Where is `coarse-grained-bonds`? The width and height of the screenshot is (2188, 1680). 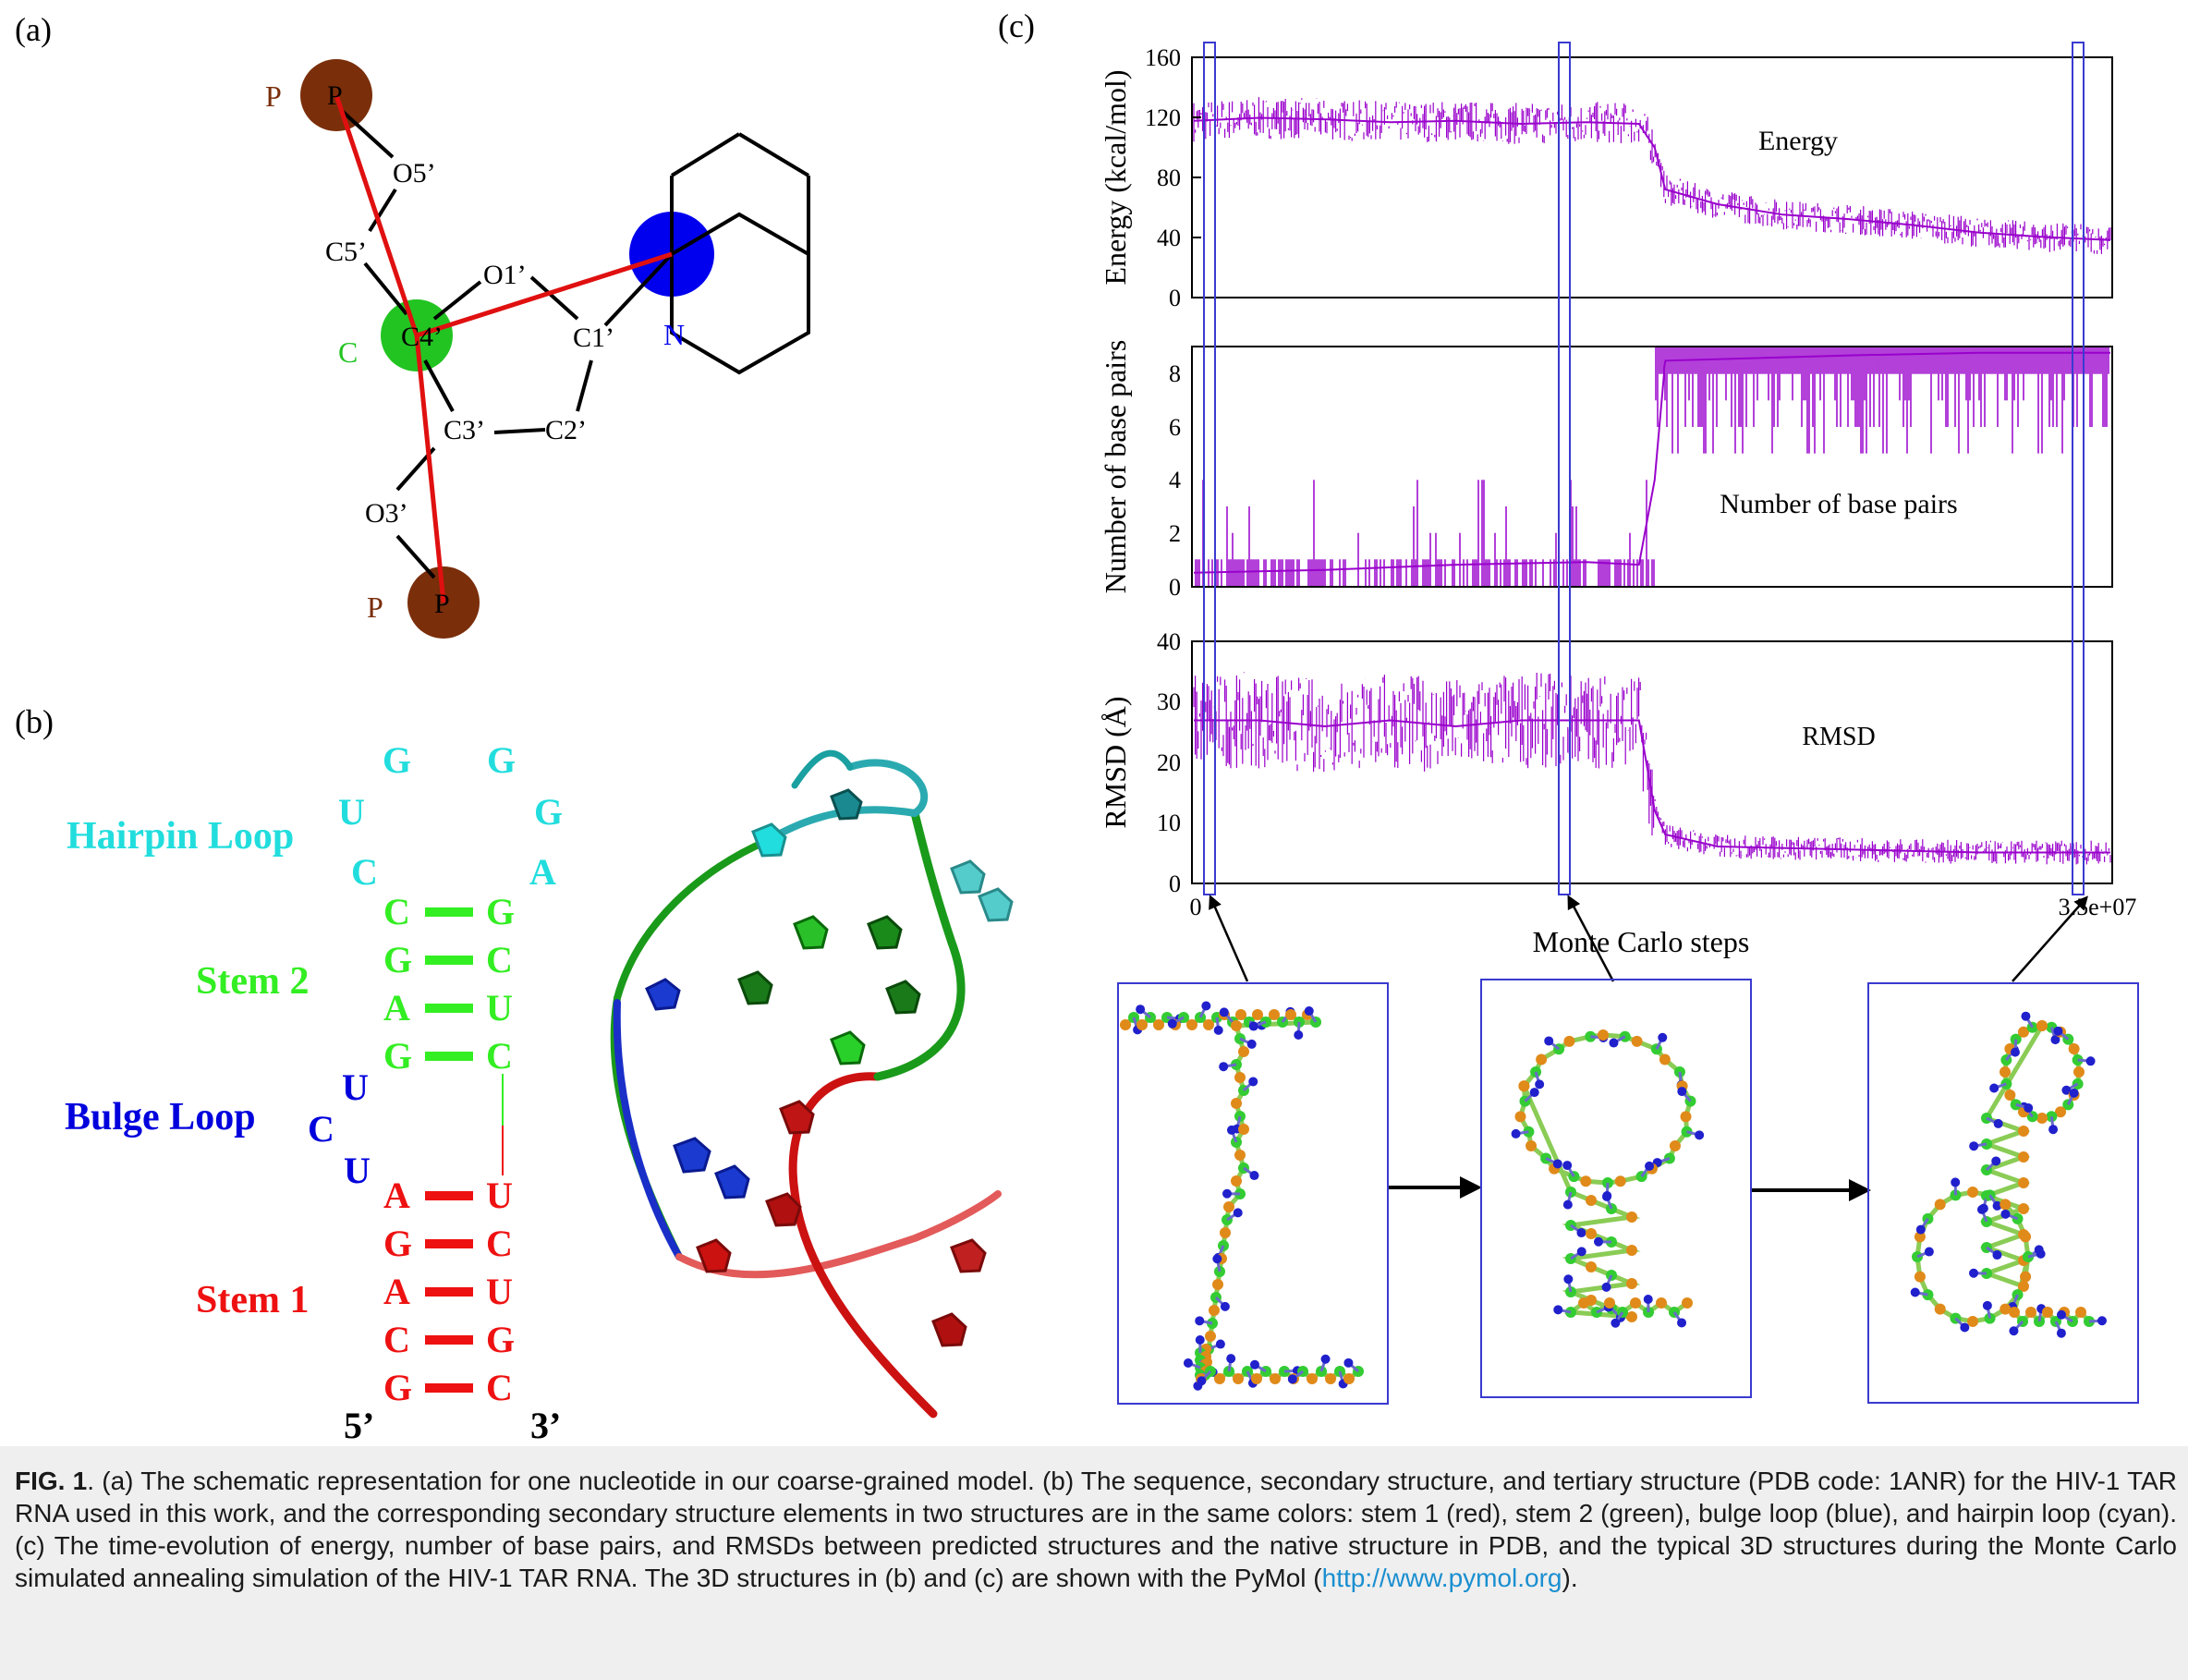
coarse-grained-bonds is located at coordinates (504, 348).